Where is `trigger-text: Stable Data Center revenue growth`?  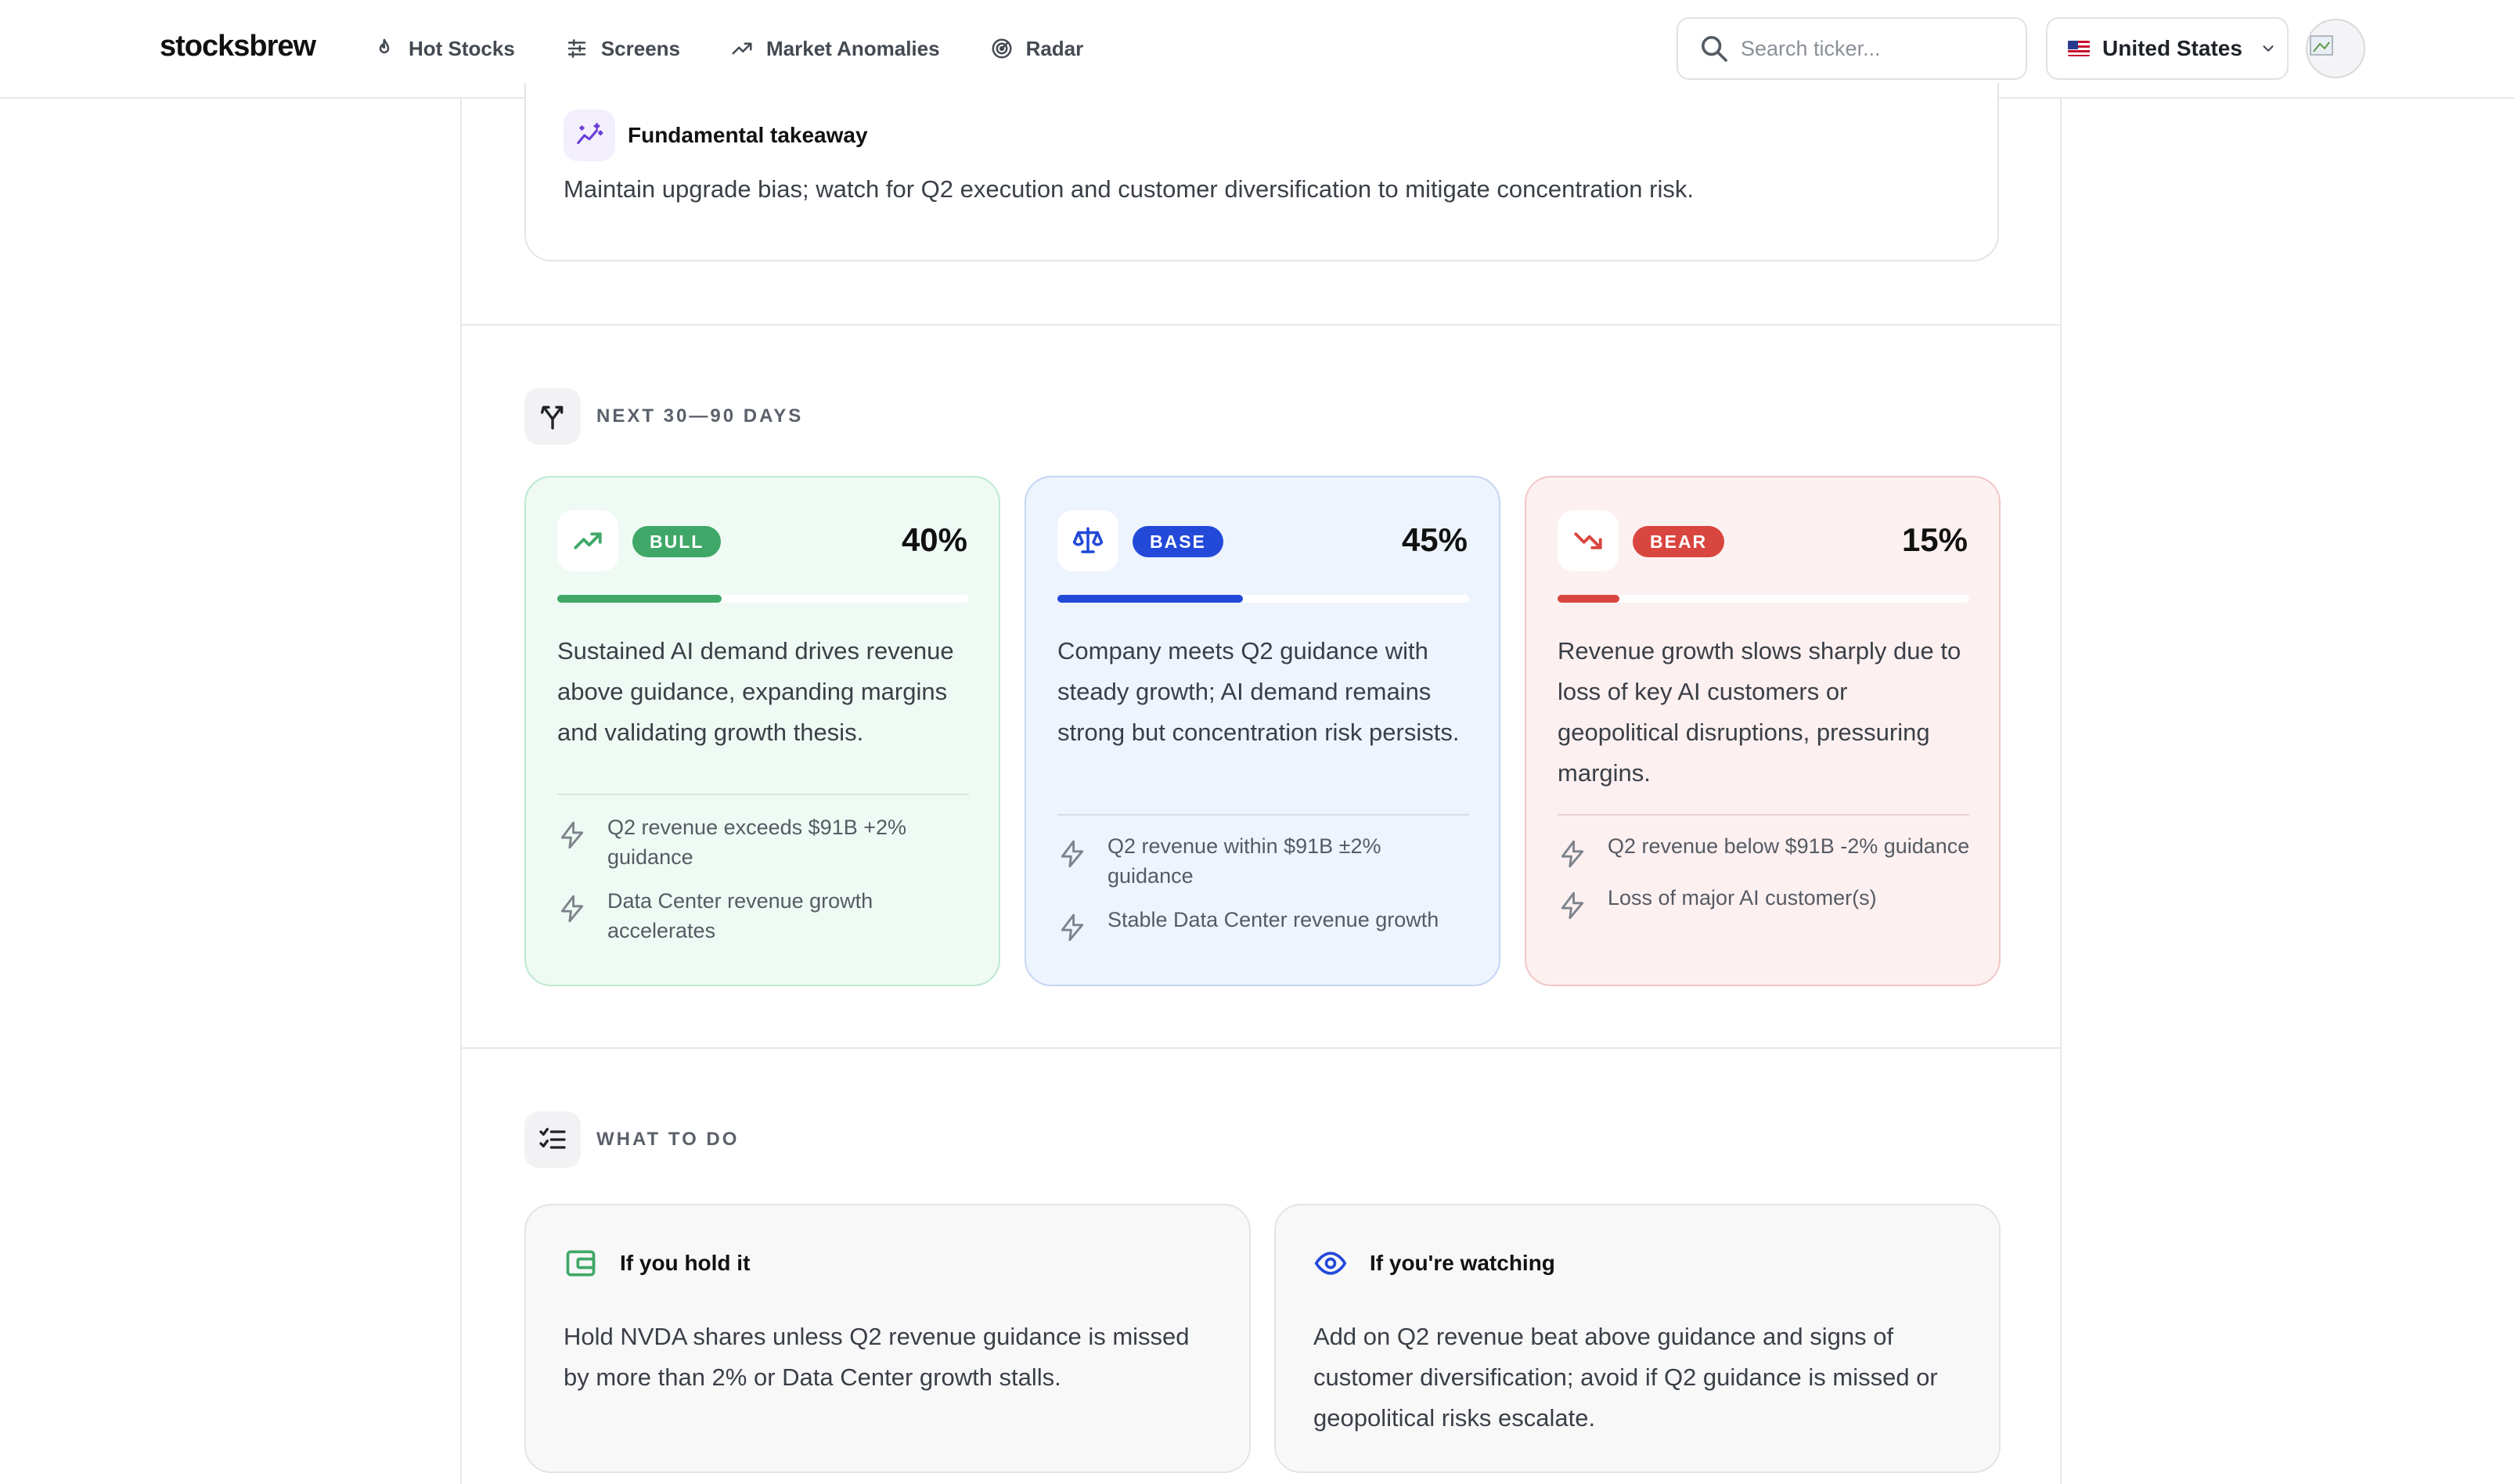
trigger-text: Stable Data Center revenue growth is located at coordinates (1273, 919).